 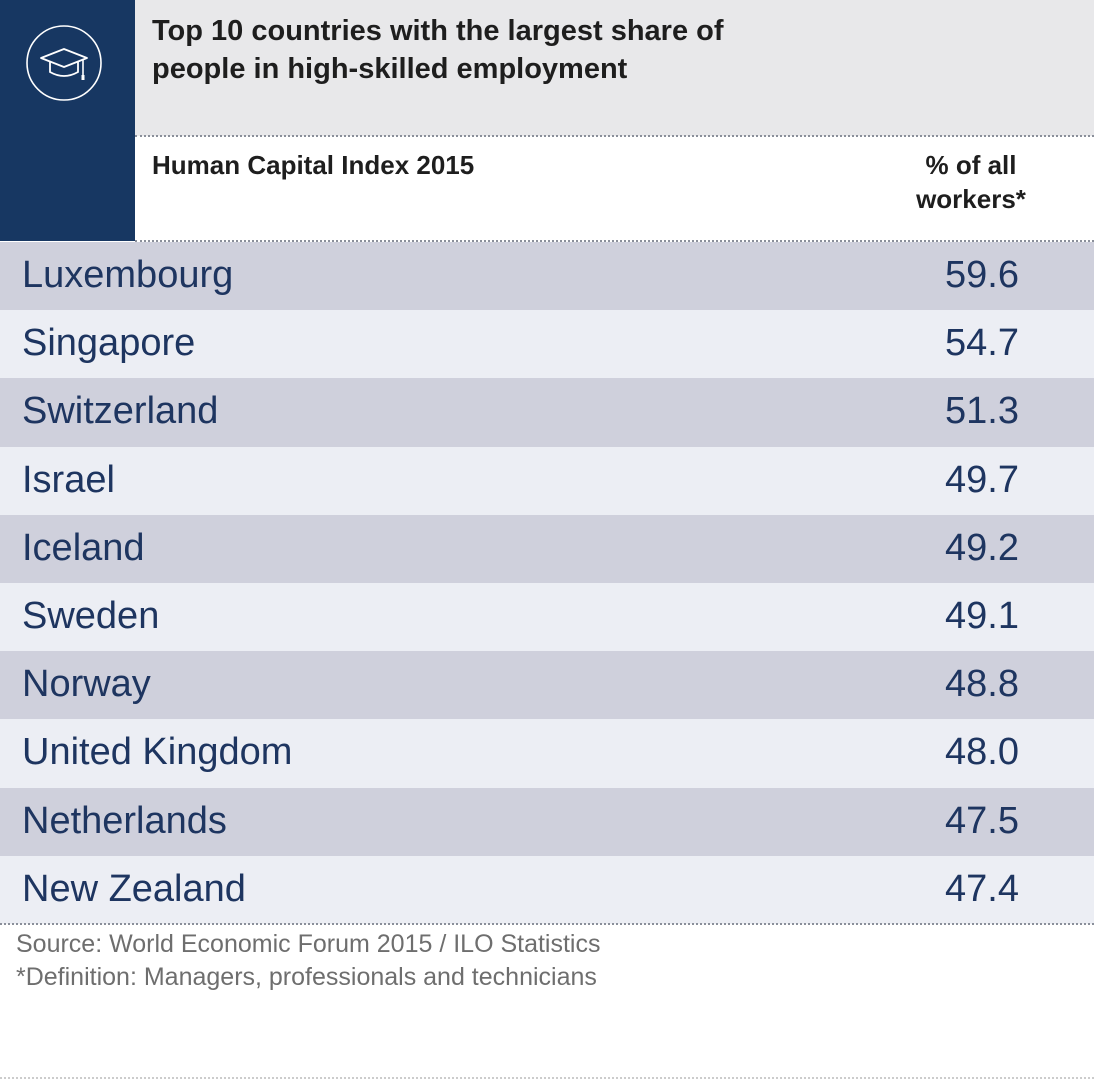 What do you see at coordinates (109, 343) in the screenshot?
I see `country-name: Singapore` at bounding box center [109, 343].